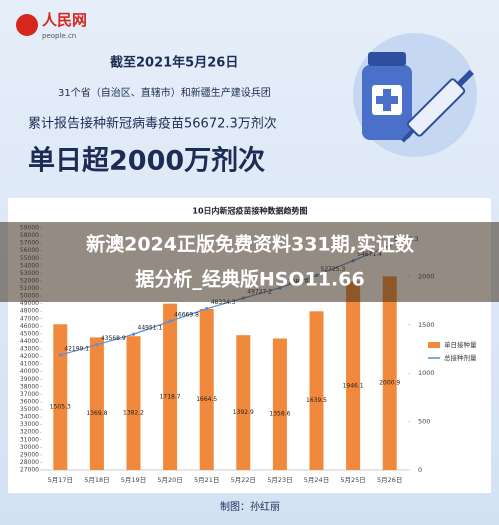  What do you see at coordinates (250, 506) in the screenshot?
I see `credit: 制图：孙红丽` at bounding box center [250, 506].